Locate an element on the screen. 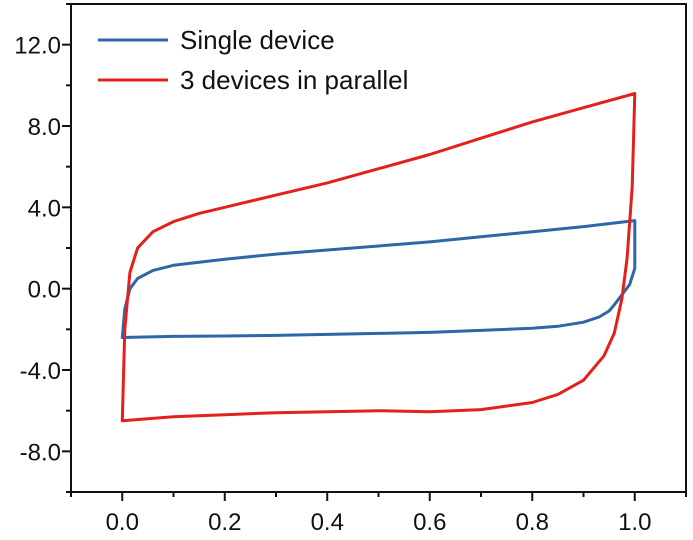 This screenshot has width=693, height=540. x-tick-label: 0.4 is located at coordinates (327, 522).